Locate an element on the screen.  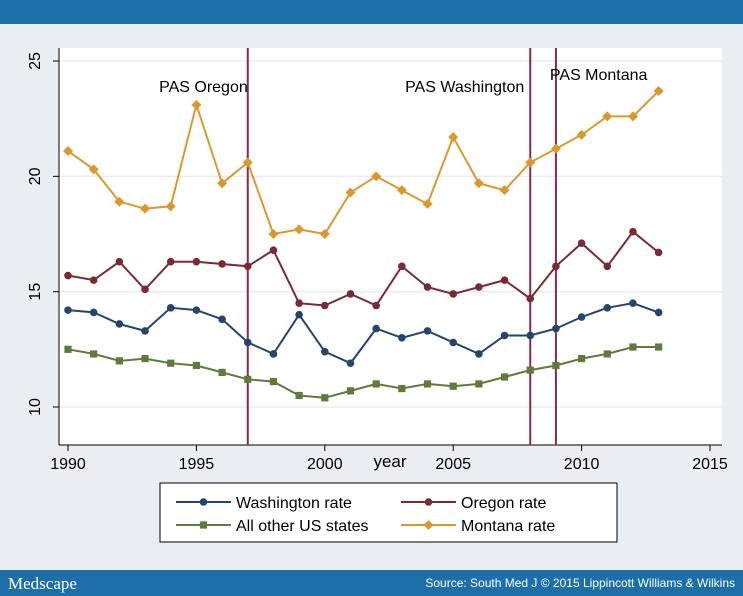
y-tick-label: 10 is located at coordinates (35, 407).